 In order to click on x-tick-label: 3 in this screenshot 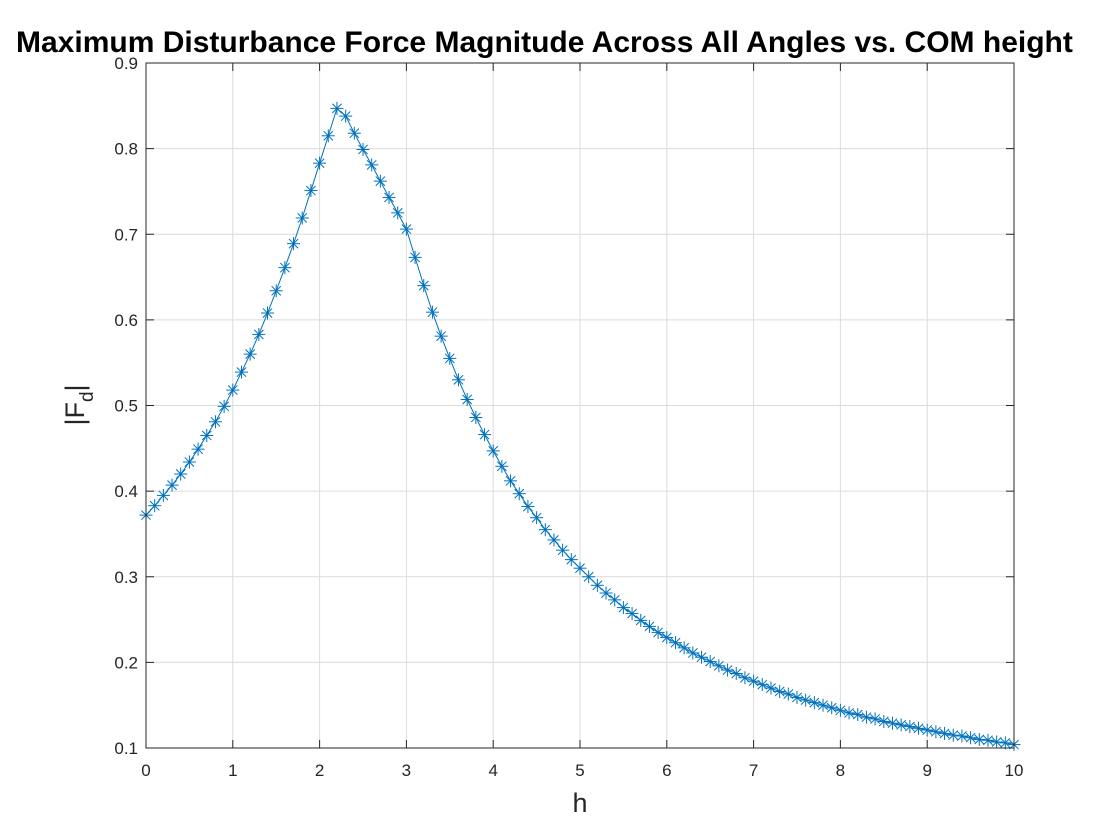, I will do `click(406, 770)`.